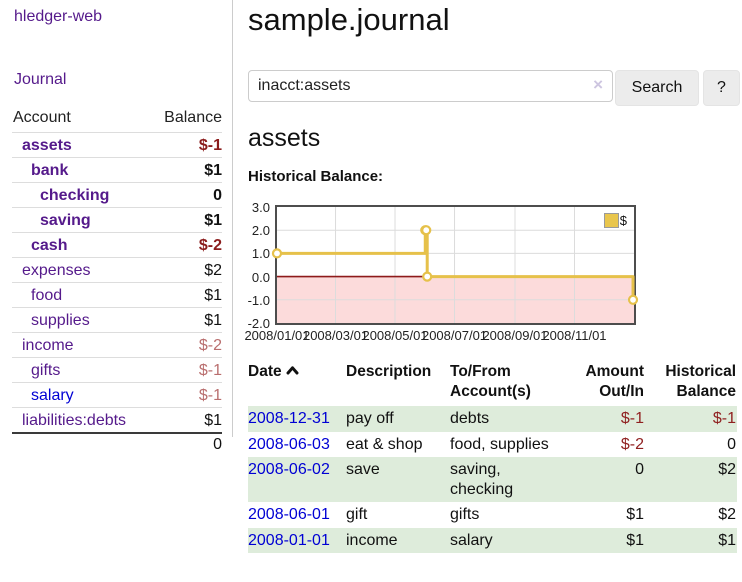 The width and height of the screenshot is (742, 582). I want to click on account-link: bank, so click(50, 170).